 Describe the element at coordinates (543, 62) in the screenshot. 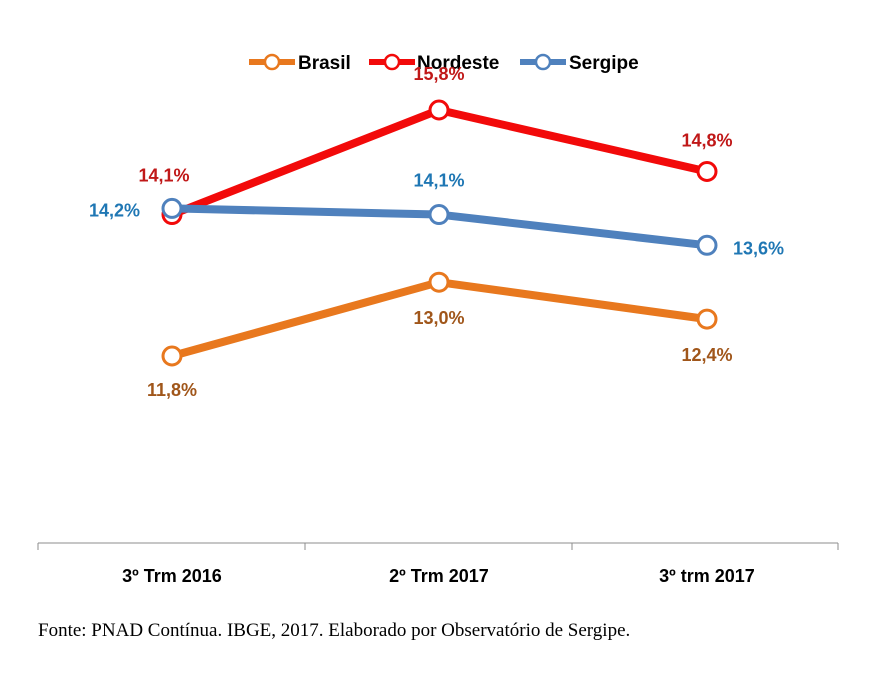

I see `legend-marker-sergipe` at that location.